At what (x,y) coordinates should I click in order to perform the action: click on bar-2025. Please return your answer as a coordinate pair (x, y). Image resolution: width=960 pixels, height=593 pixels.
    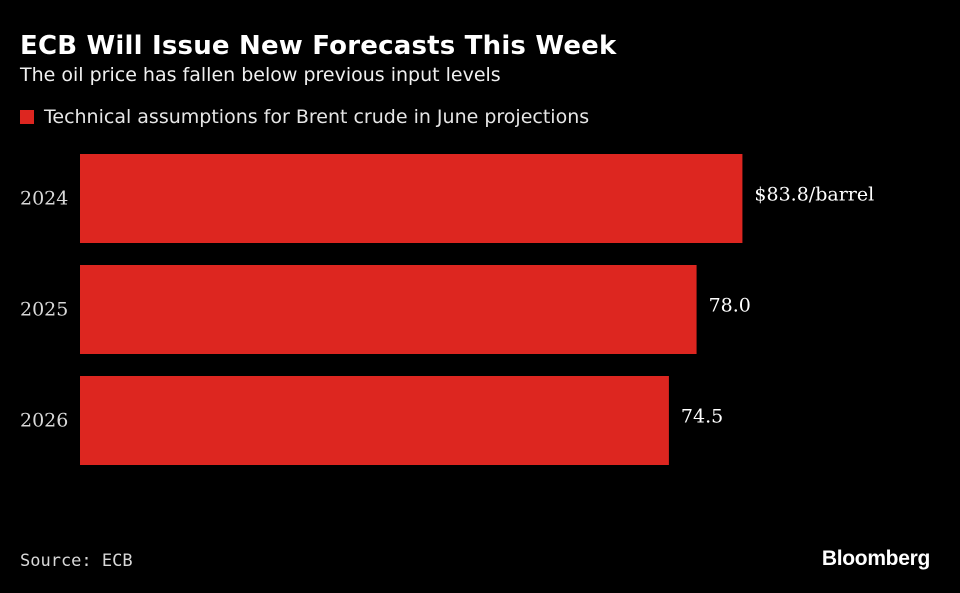
    Looking at the image, I should click on (388, 309).